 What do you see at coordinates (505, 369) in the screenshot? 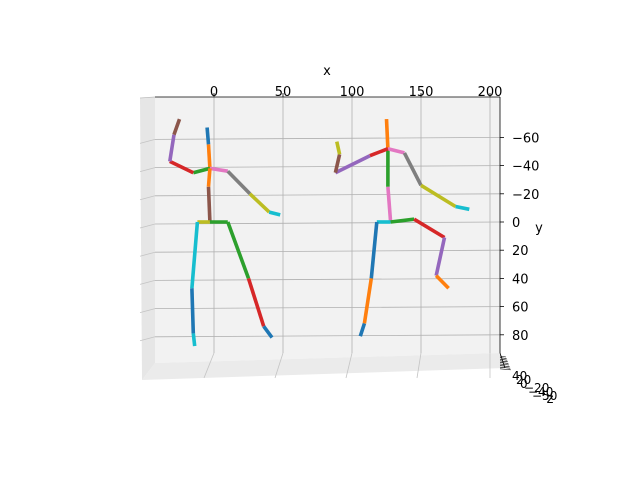
I see `z-tick-mark` at bounding box center [505, 369].